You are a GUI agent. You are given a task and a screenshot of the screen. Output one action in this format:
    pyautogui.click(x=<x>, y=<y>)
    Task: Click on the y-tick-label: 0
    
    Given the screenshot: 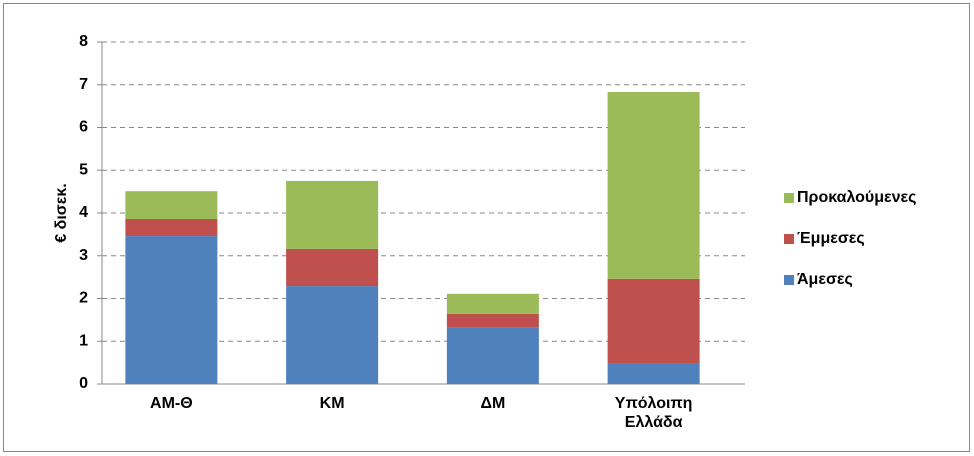 What is the action you would take?
    pyautogui.click(x=83, y=383)
    